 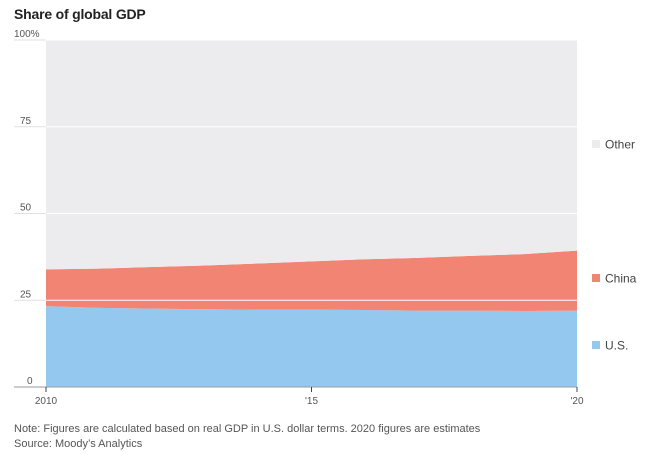 What do you see at coordinates (311, 346) in the screenshot?
I see `area-u-s` at bounding box center [311, 346].